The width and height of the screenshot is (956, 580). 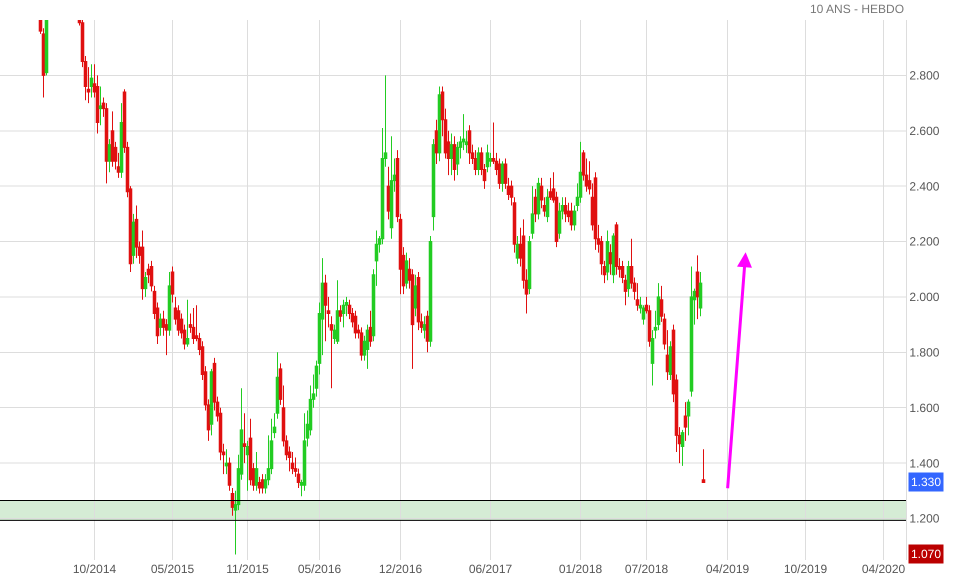 What do you see at coordinates (924, 131) in the screenshot?
I see `y-tick-label: 2.600` at bounding box center [924, 131].